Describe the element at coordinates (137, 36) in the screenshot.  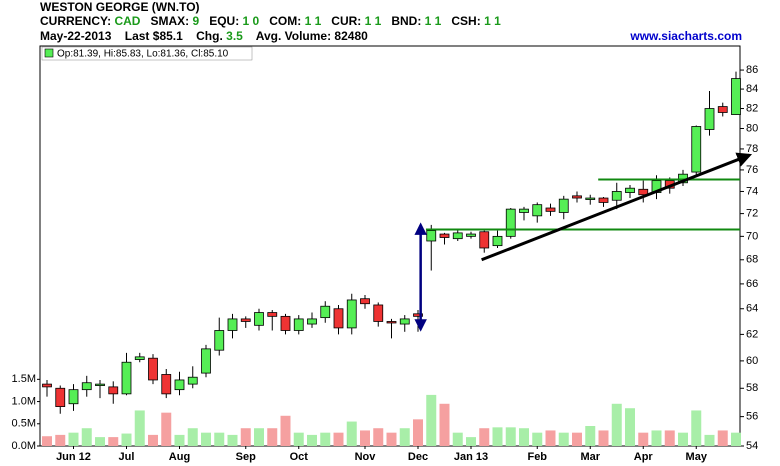
I see `last-label: Last` at that location.